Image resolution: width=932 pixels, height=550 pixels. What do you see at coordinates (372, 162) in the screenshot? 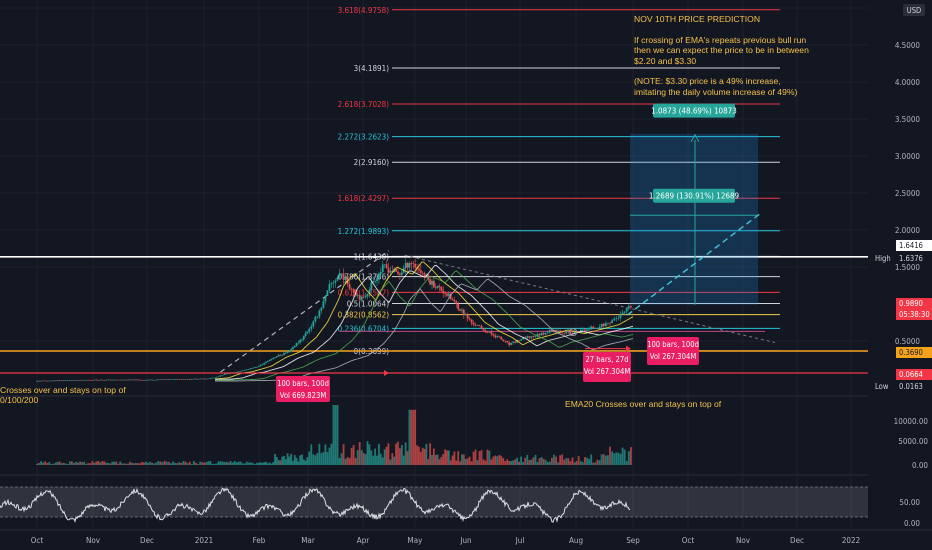
I see `fib-label-4: 2(2.9160)` at bounding box center [372, 162].